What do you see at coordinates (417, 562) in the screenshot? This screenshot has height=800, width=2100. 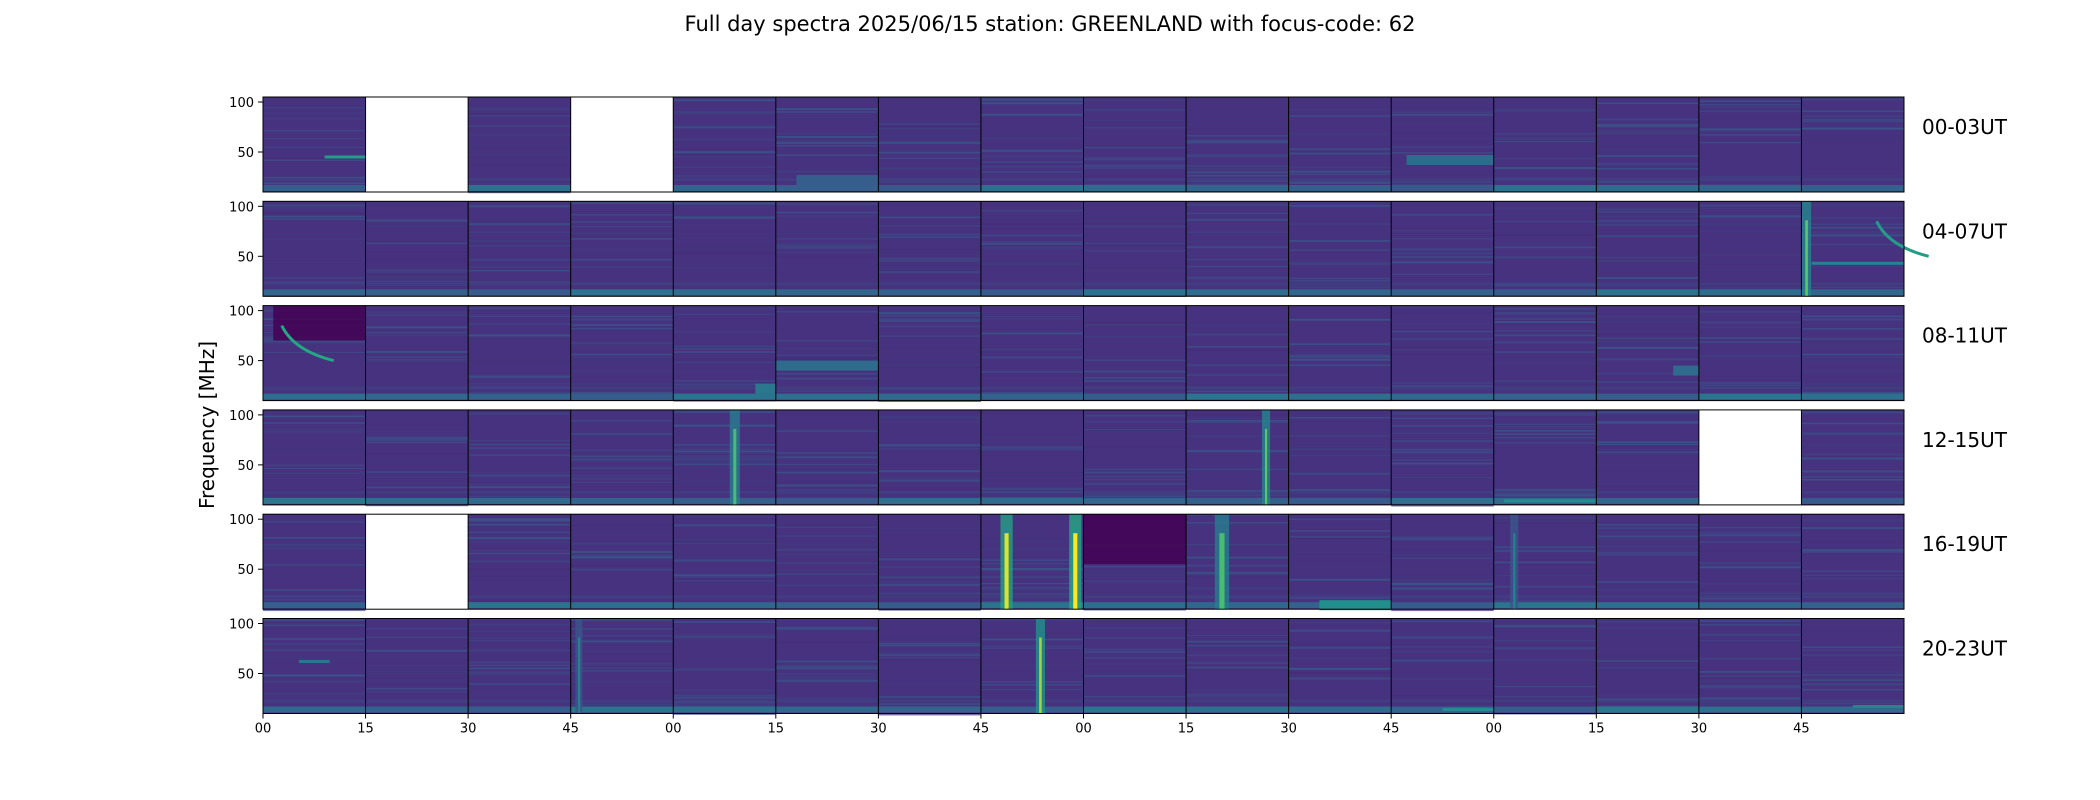 I see `missing-data-panel` at bounding box center [417, 562].